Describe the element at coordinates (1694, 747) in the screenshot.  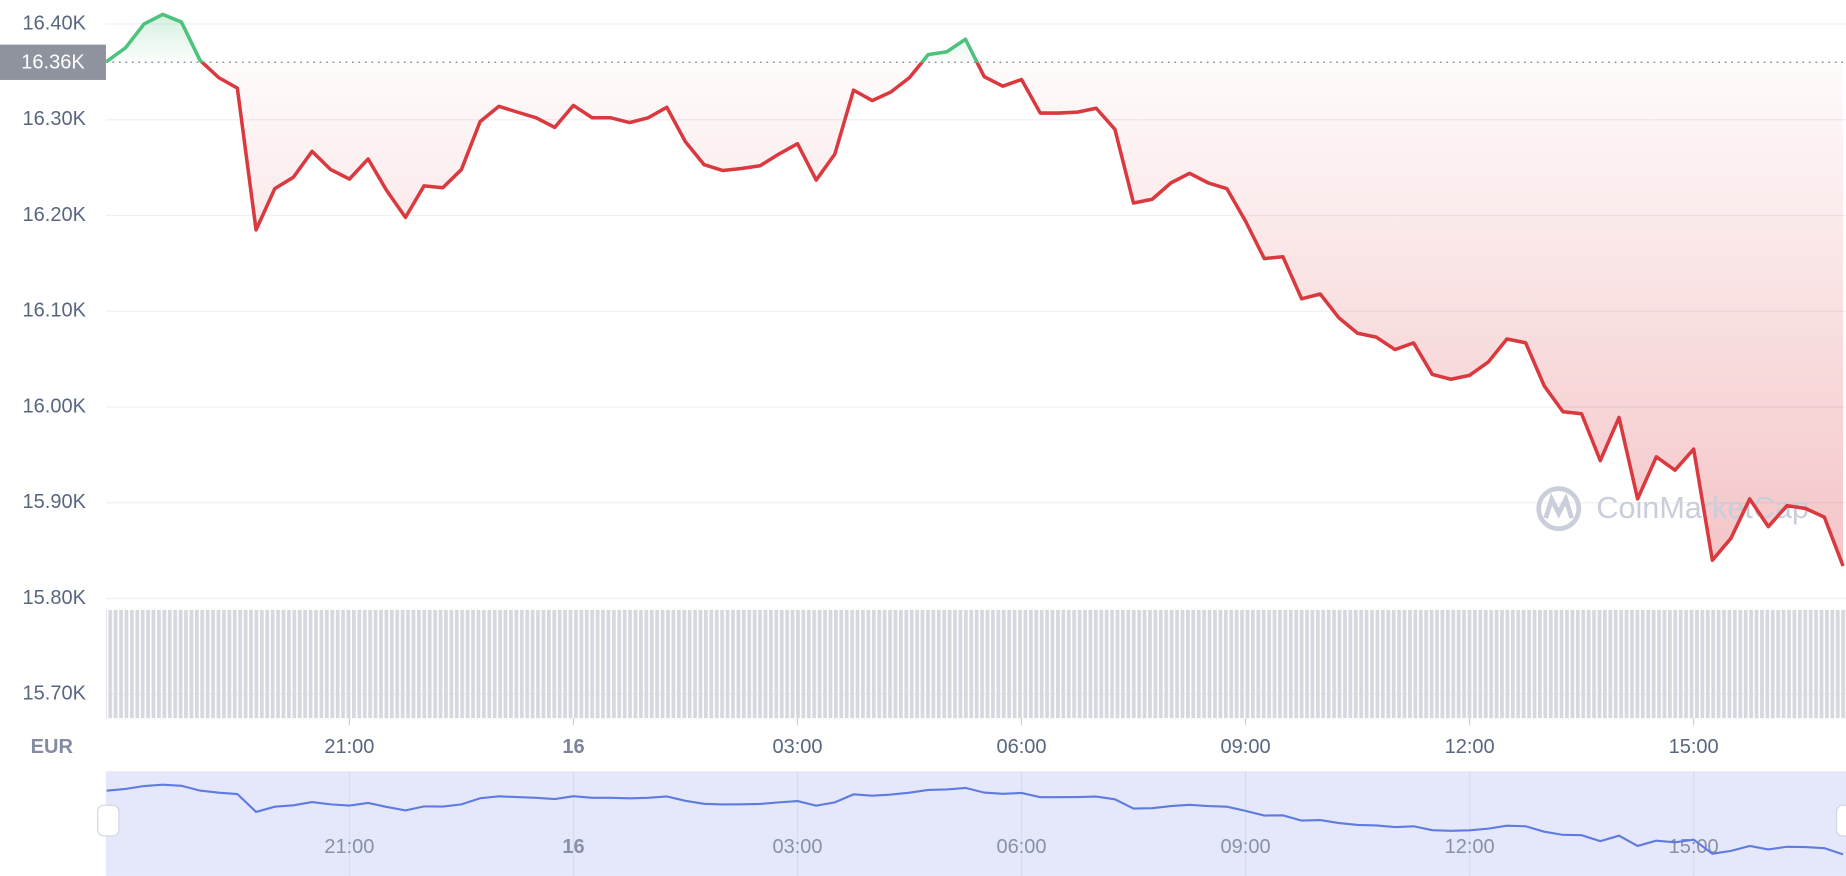
I see `x-tick-label: 15:00` at that location.